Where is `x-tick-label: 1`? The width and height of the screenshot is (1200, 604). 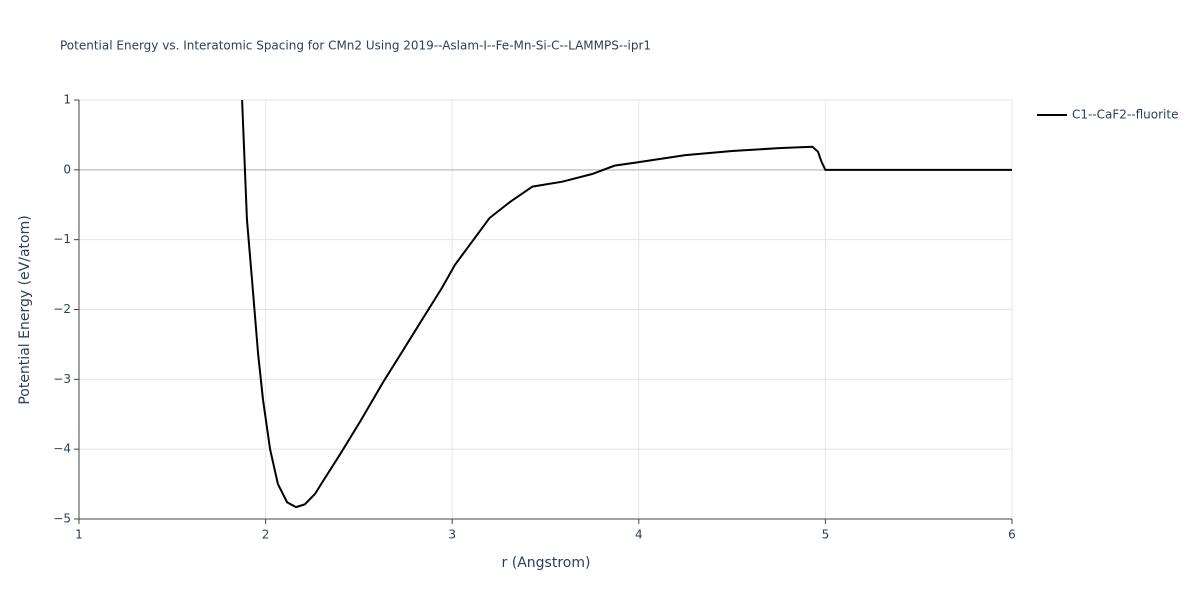
x-tick-label: 1 is located at coordinates (79, 535).